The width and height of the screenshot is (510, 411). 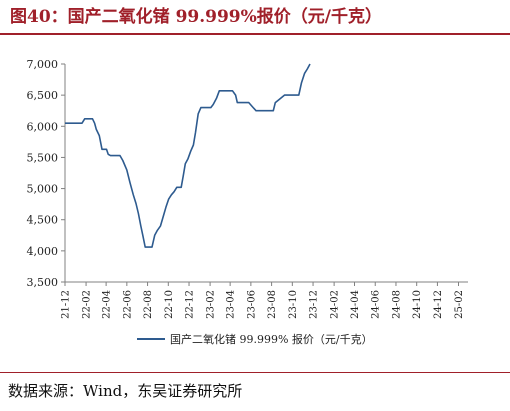 What do you see at coordinates (355, 304) in the screenshot?
I see `x-tick-label: 24-04` at bounding box center [355, 304].